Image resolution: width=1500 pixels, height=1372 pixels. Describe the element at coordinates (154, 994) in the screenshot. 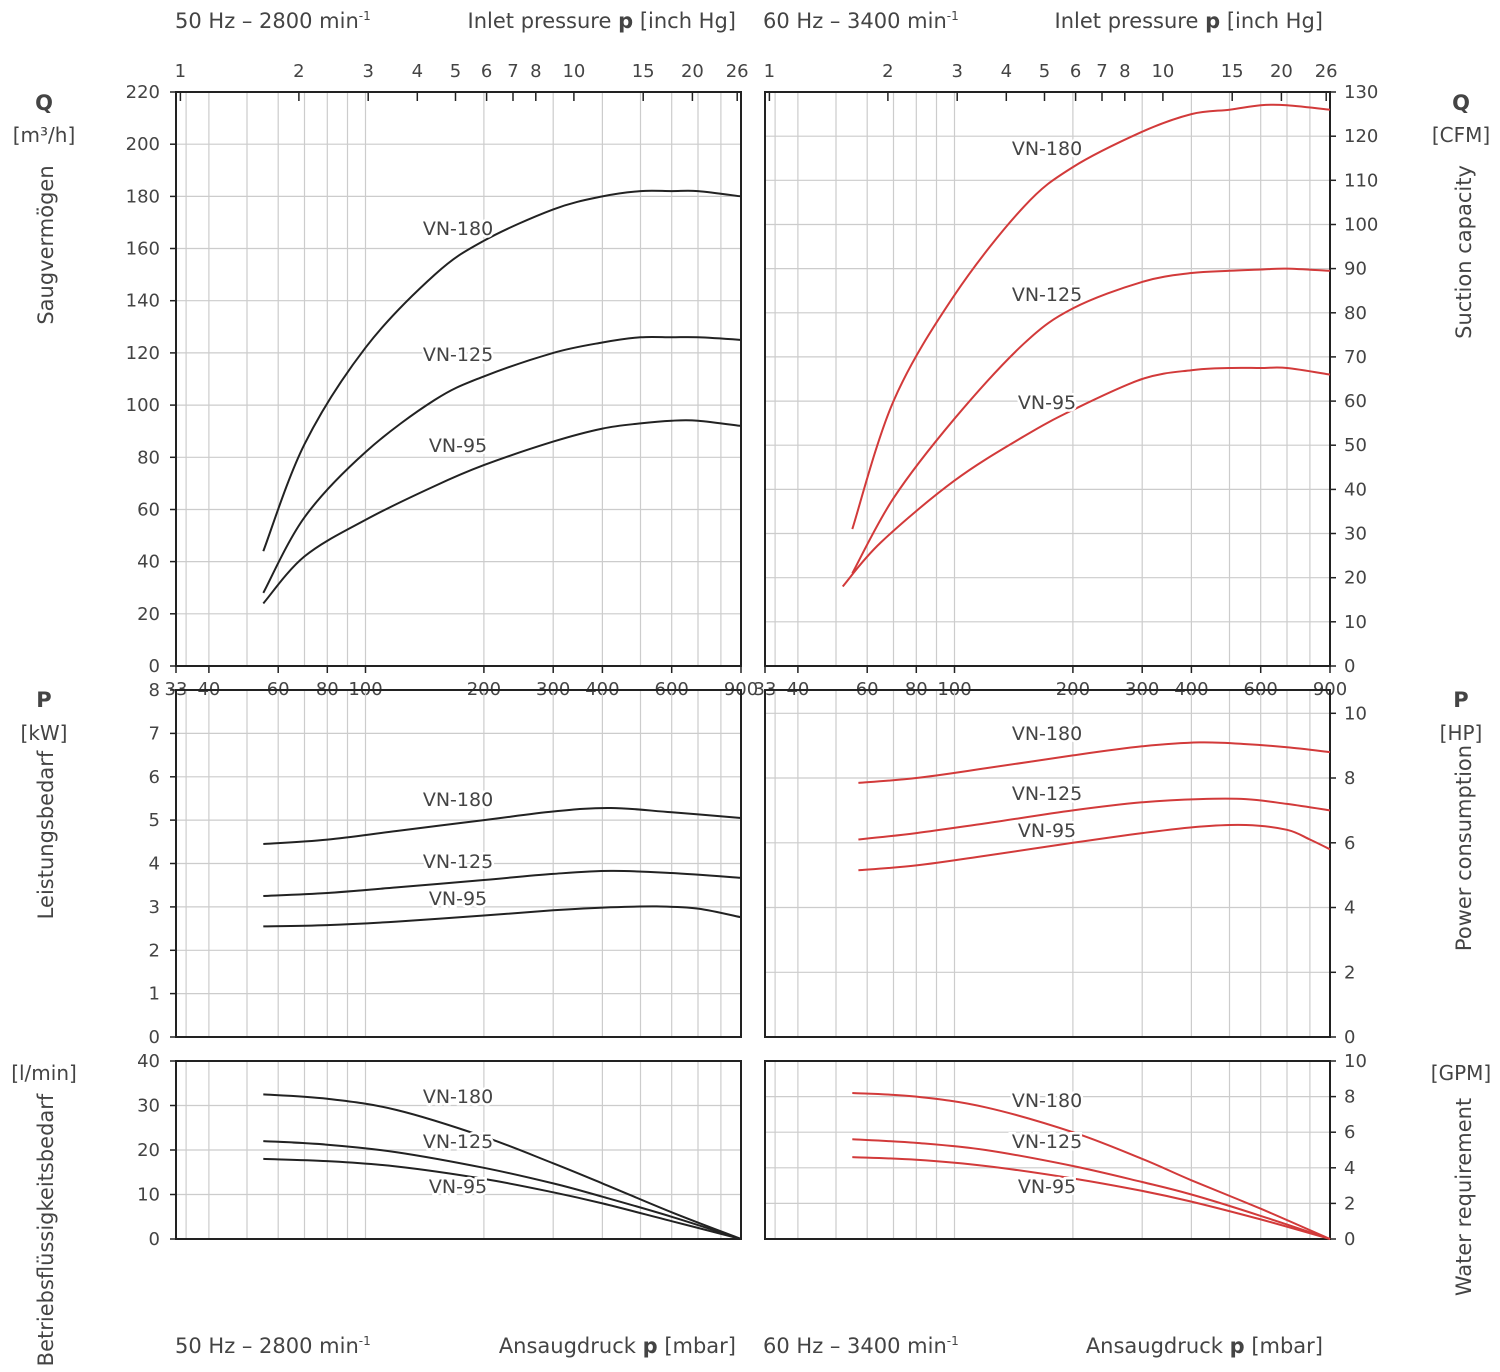

I see `y-tick-label: 1` at that location.